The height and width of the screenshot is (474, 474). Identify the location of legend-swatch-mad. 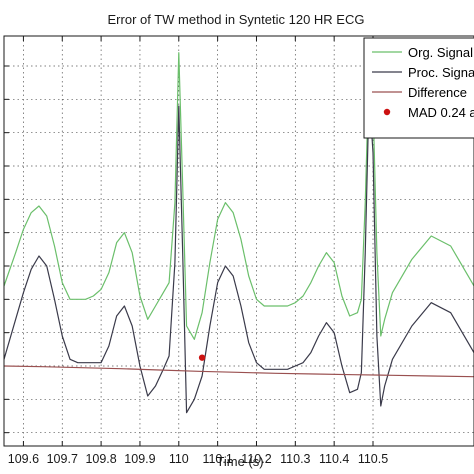
(387, 112).